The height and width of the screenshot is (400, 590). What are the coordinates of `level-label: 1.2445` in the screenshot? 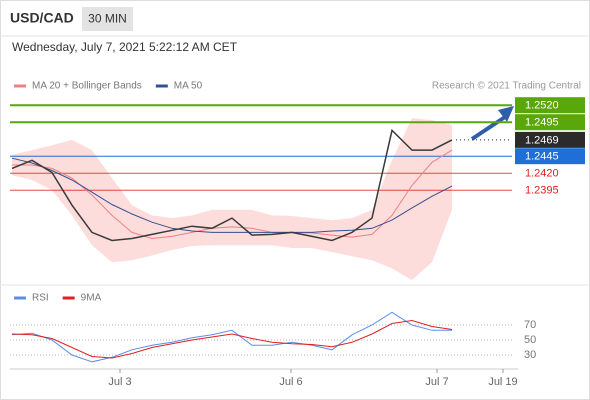 It's located at (542, 157).